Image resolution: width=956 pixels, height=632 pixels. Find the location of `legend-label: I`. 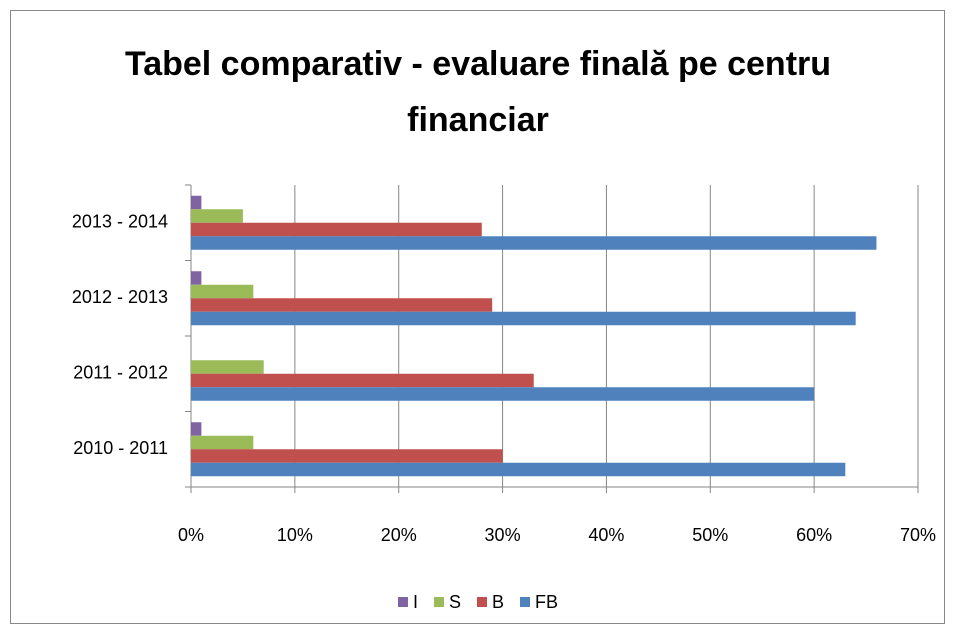

legend-label: I is located at coordinates (415, 602).